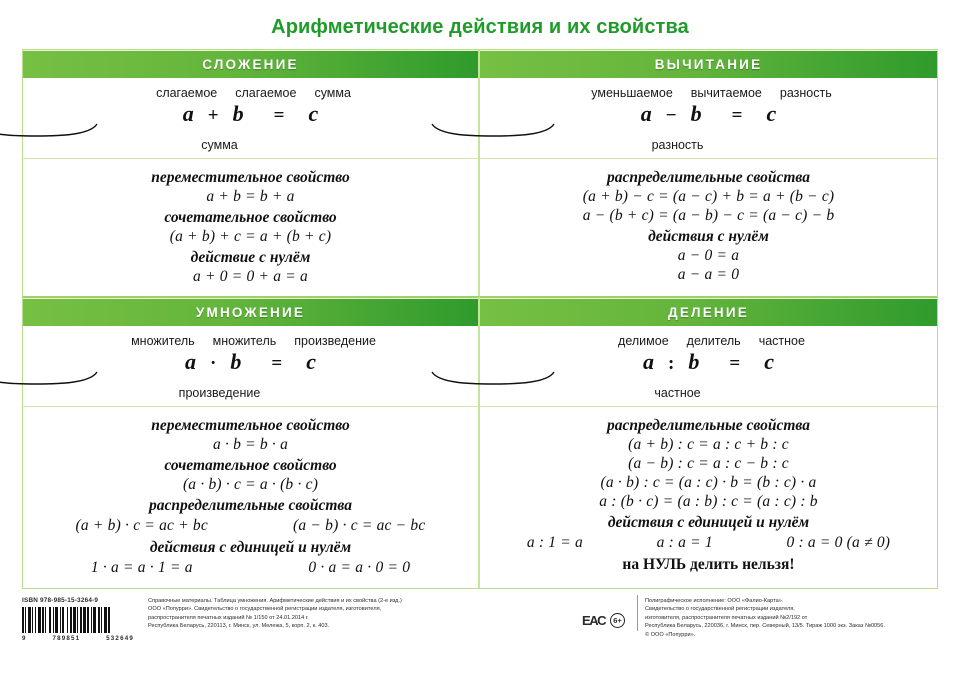 Image resolution: width=960 pixels, height=675 pixels. Describe the element at coordinates (250, 312) in the screenshot. I see `section-header-multiplication: УМНОЖЕНИЕ` at that location.